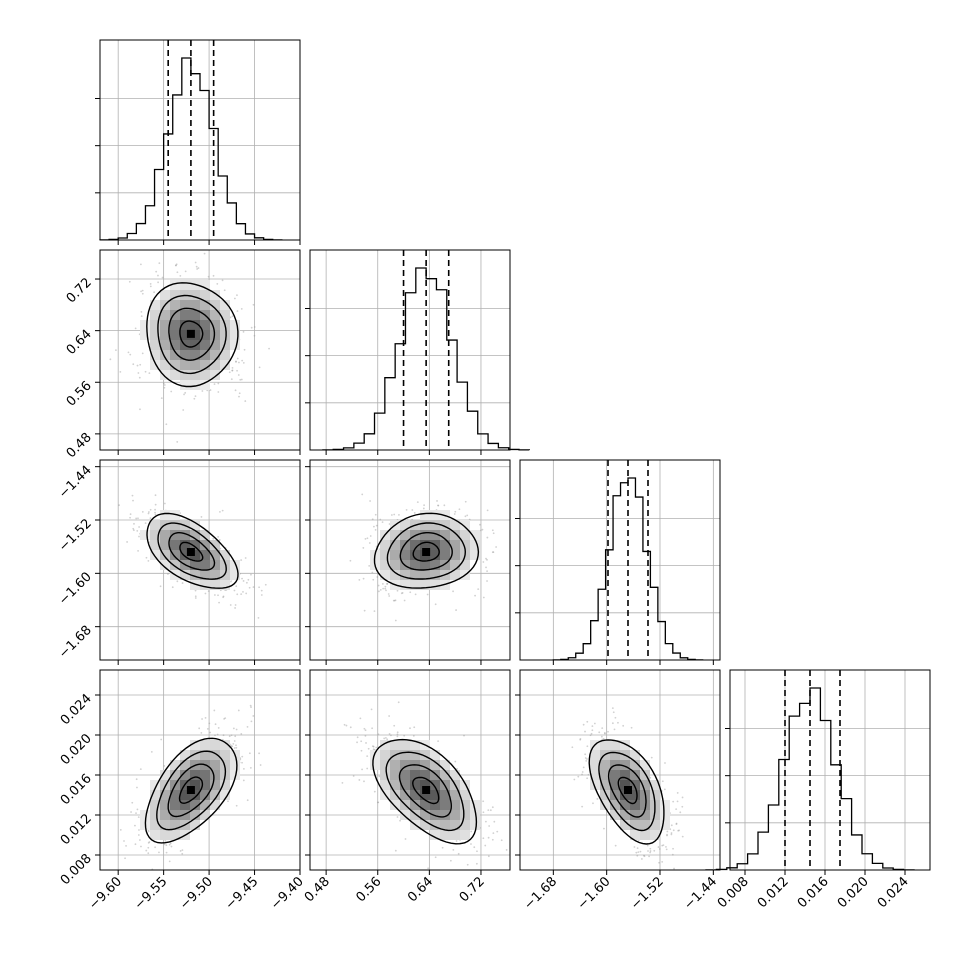 The width and height of the screenshot is (970, 970). What do you see at coordinates (79, 342) in the screenshot?
I see `y-tick-label-2-3: 0.64` at bounding box center [79, 342].